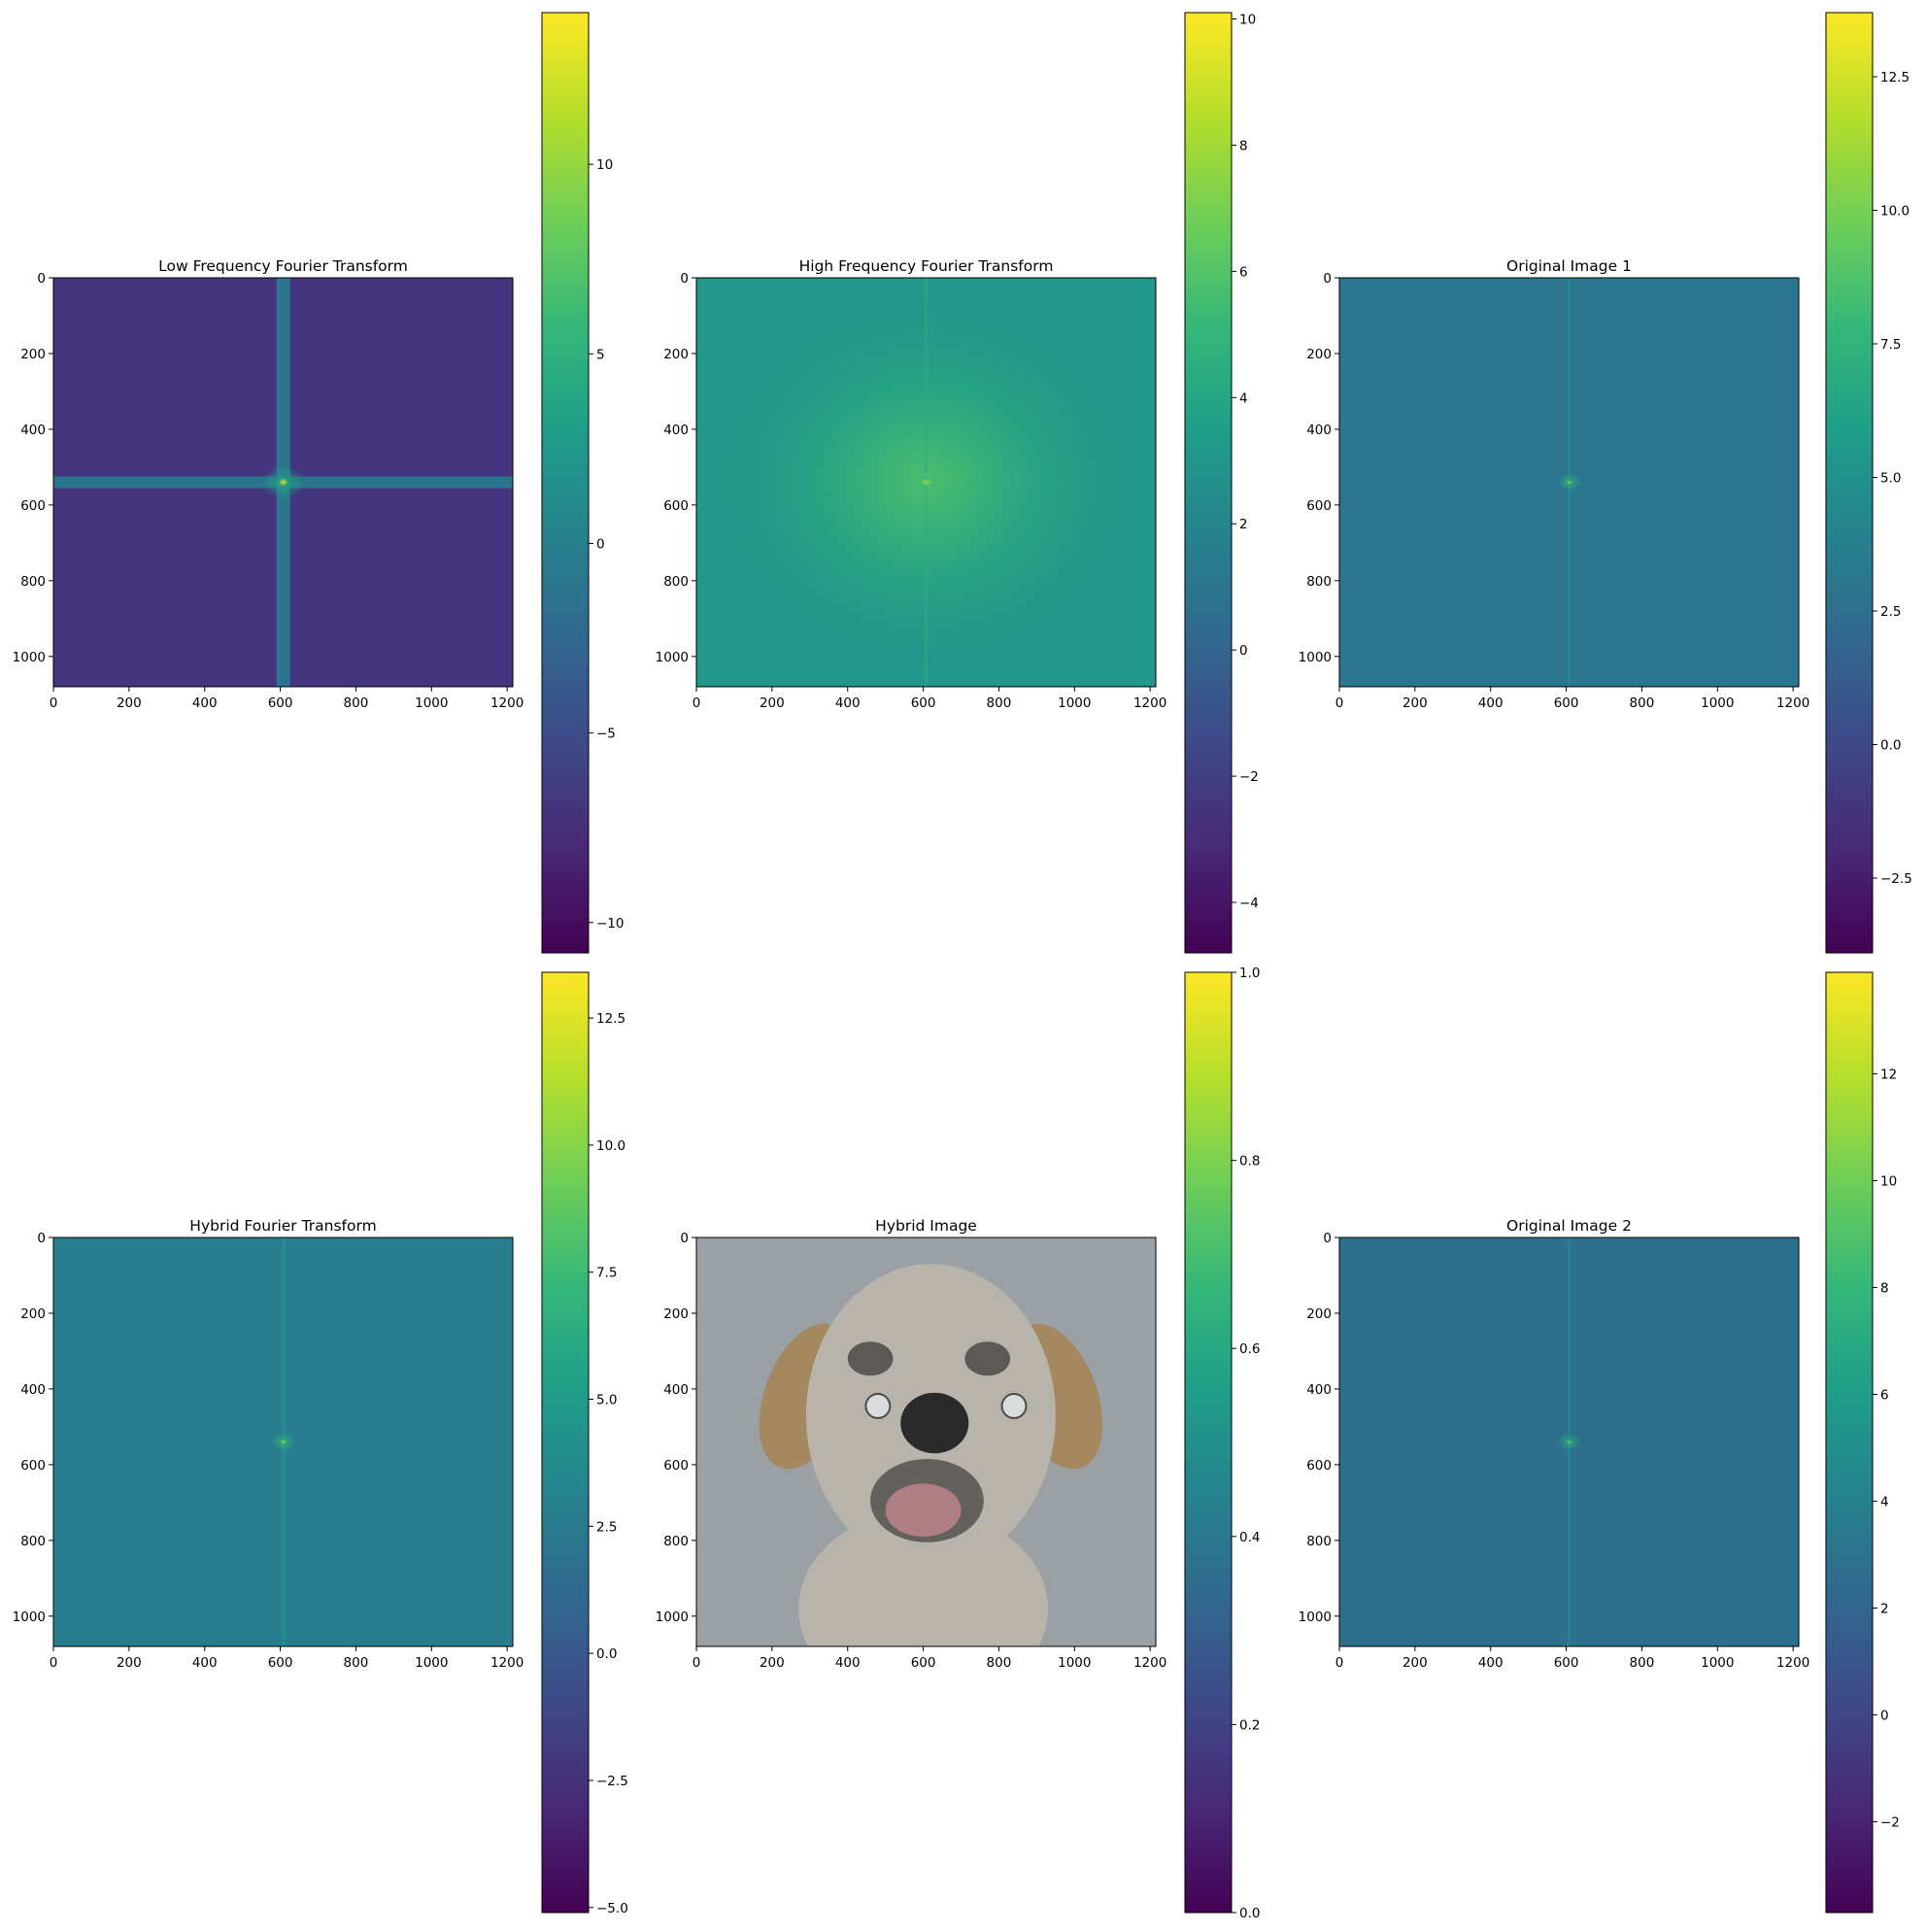  What do you see at coordinates (1891, 345) in the screenshot?
I see `colorbar-tick-label: 7.5` at bounding box center [1891, 345].